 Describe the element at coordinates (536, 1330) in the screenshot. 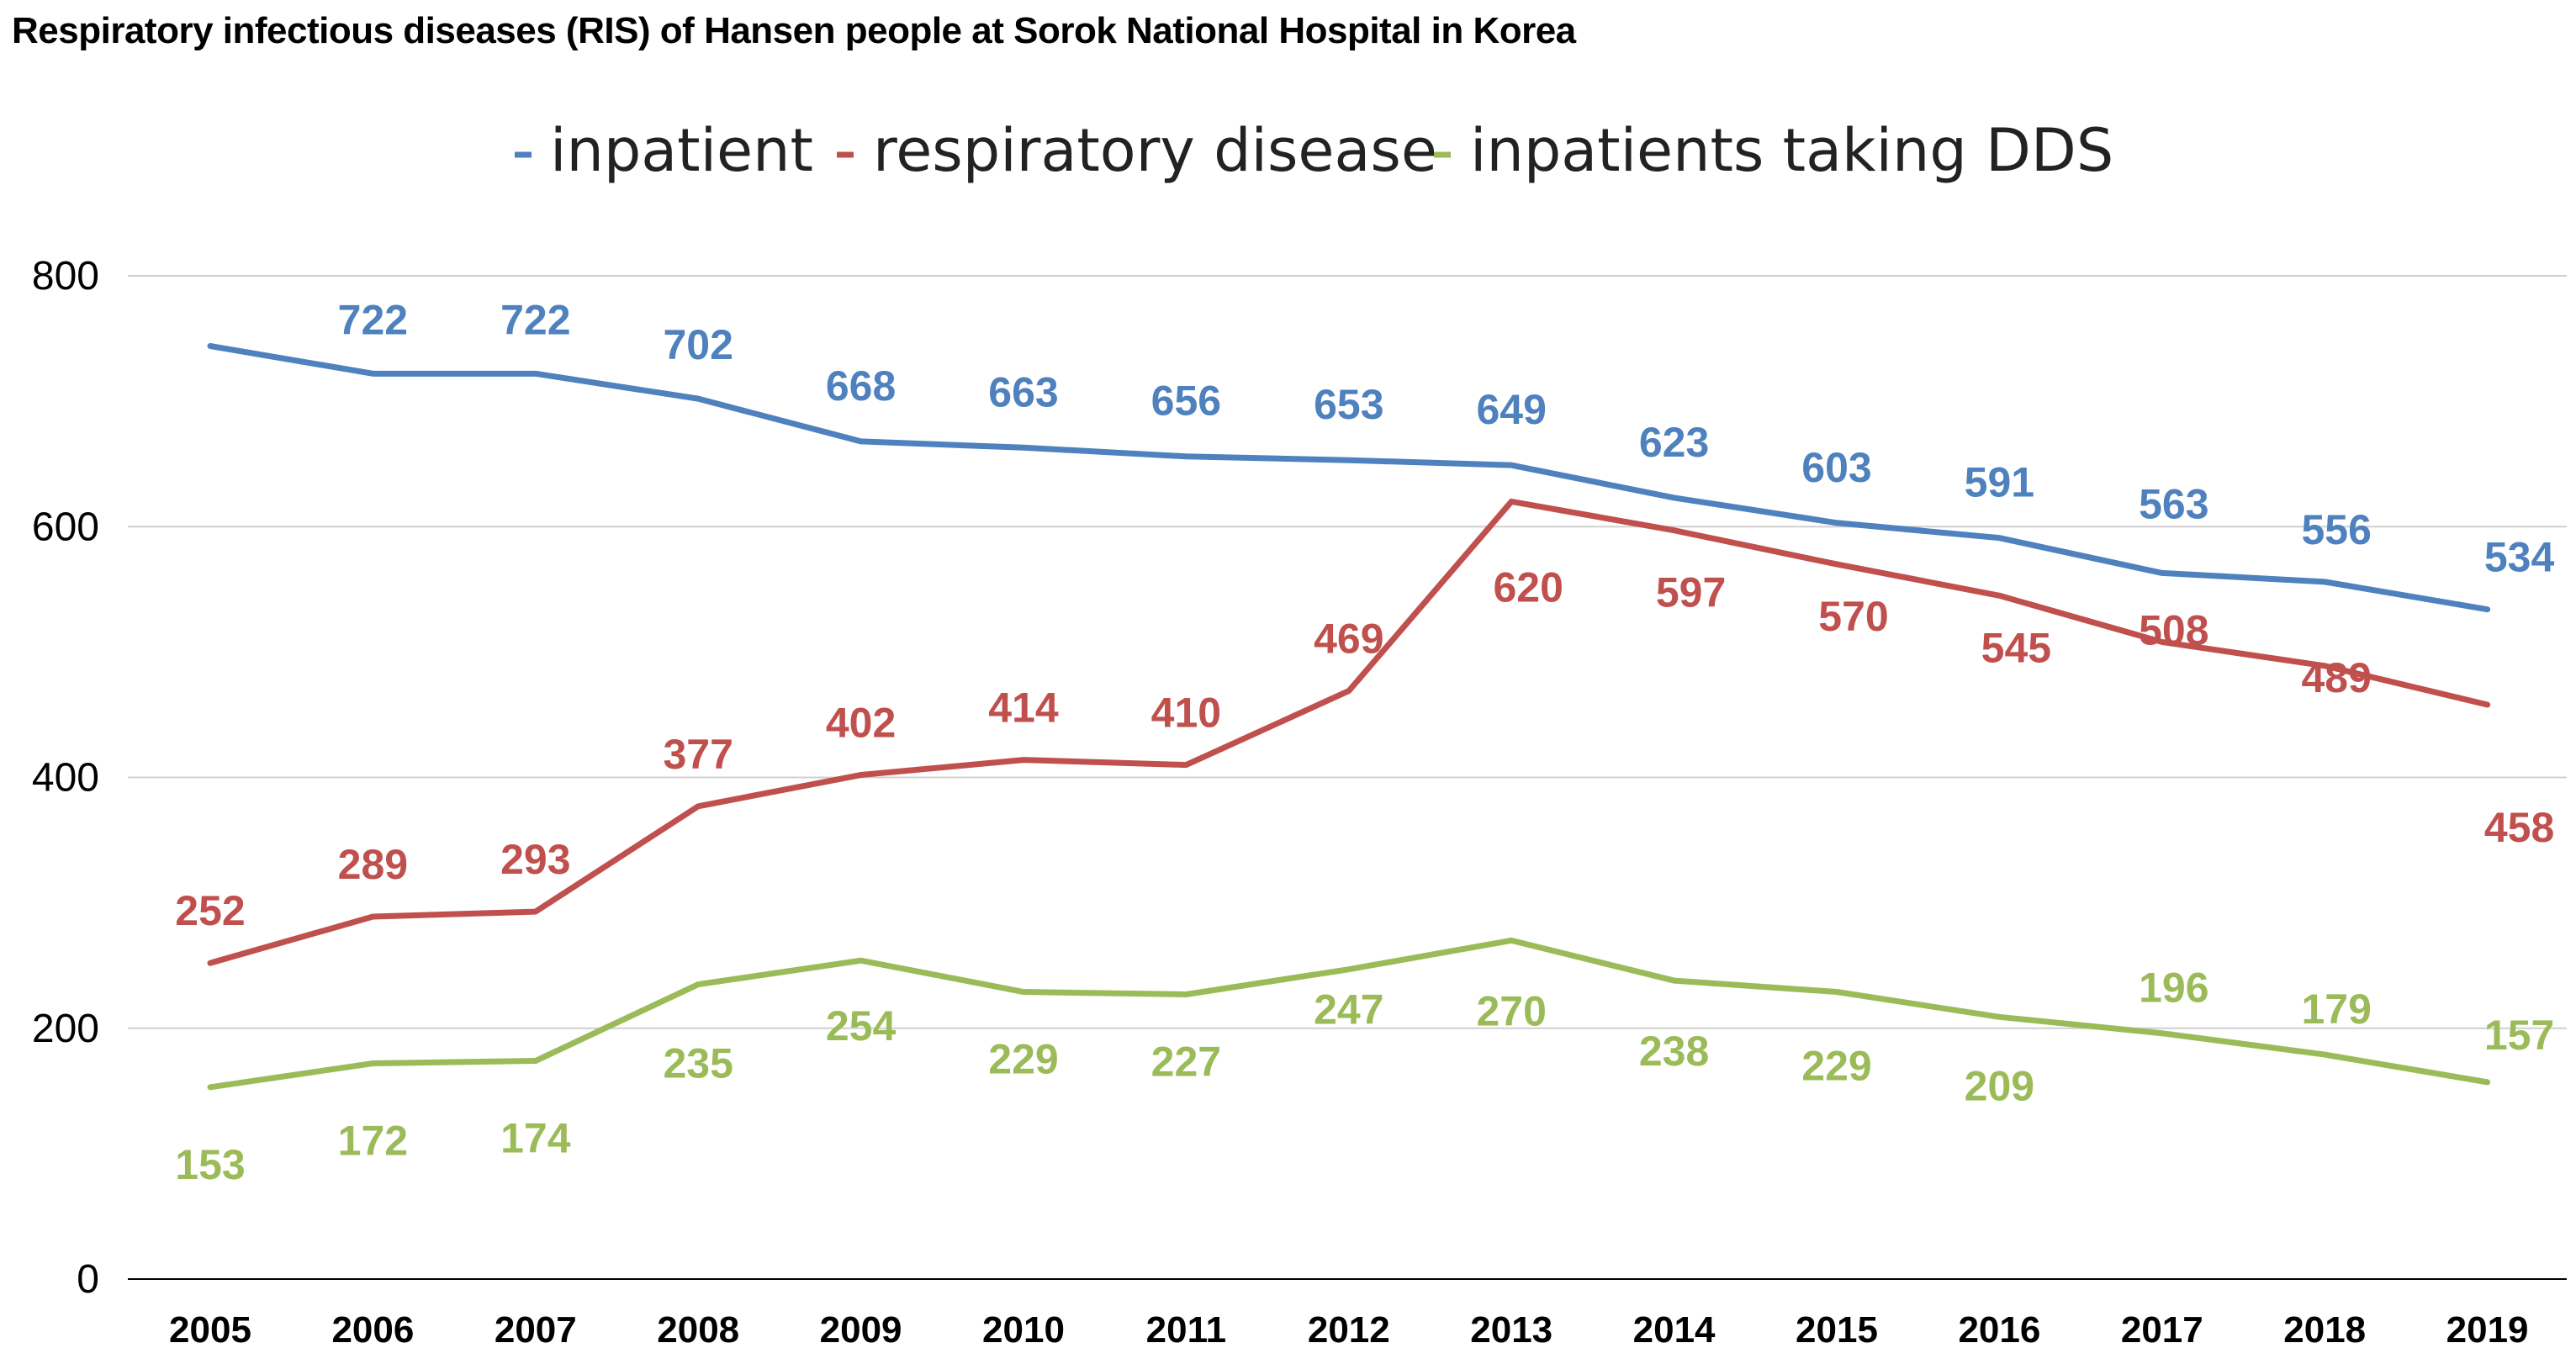

I see `x-tick-label-2007: 2007` at that location.